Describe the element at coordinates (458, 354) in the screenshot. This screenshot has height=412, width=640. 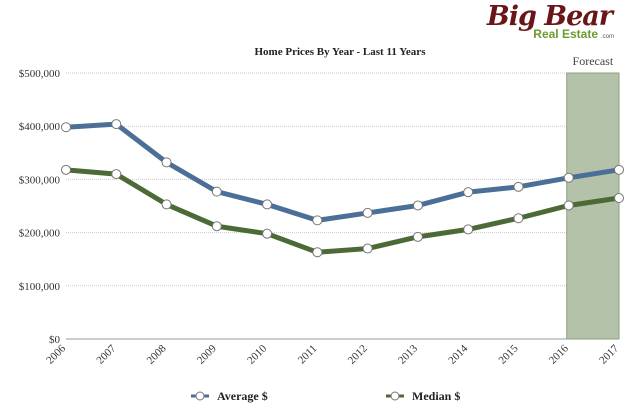
I see `x-tick-label: 2014` at that location.